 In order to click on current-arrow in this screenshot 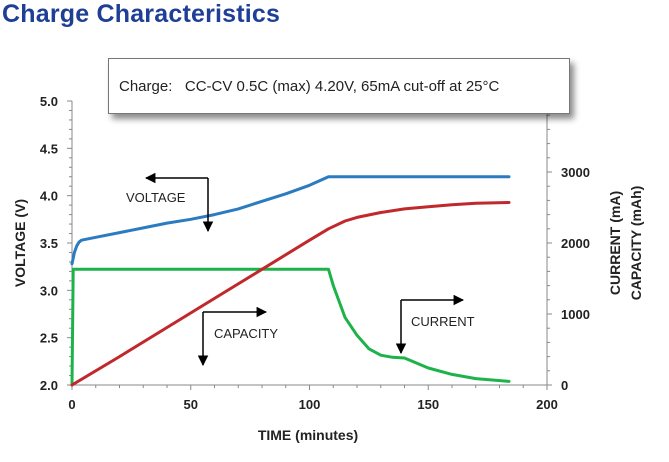, I will do `click(430, 324)`.